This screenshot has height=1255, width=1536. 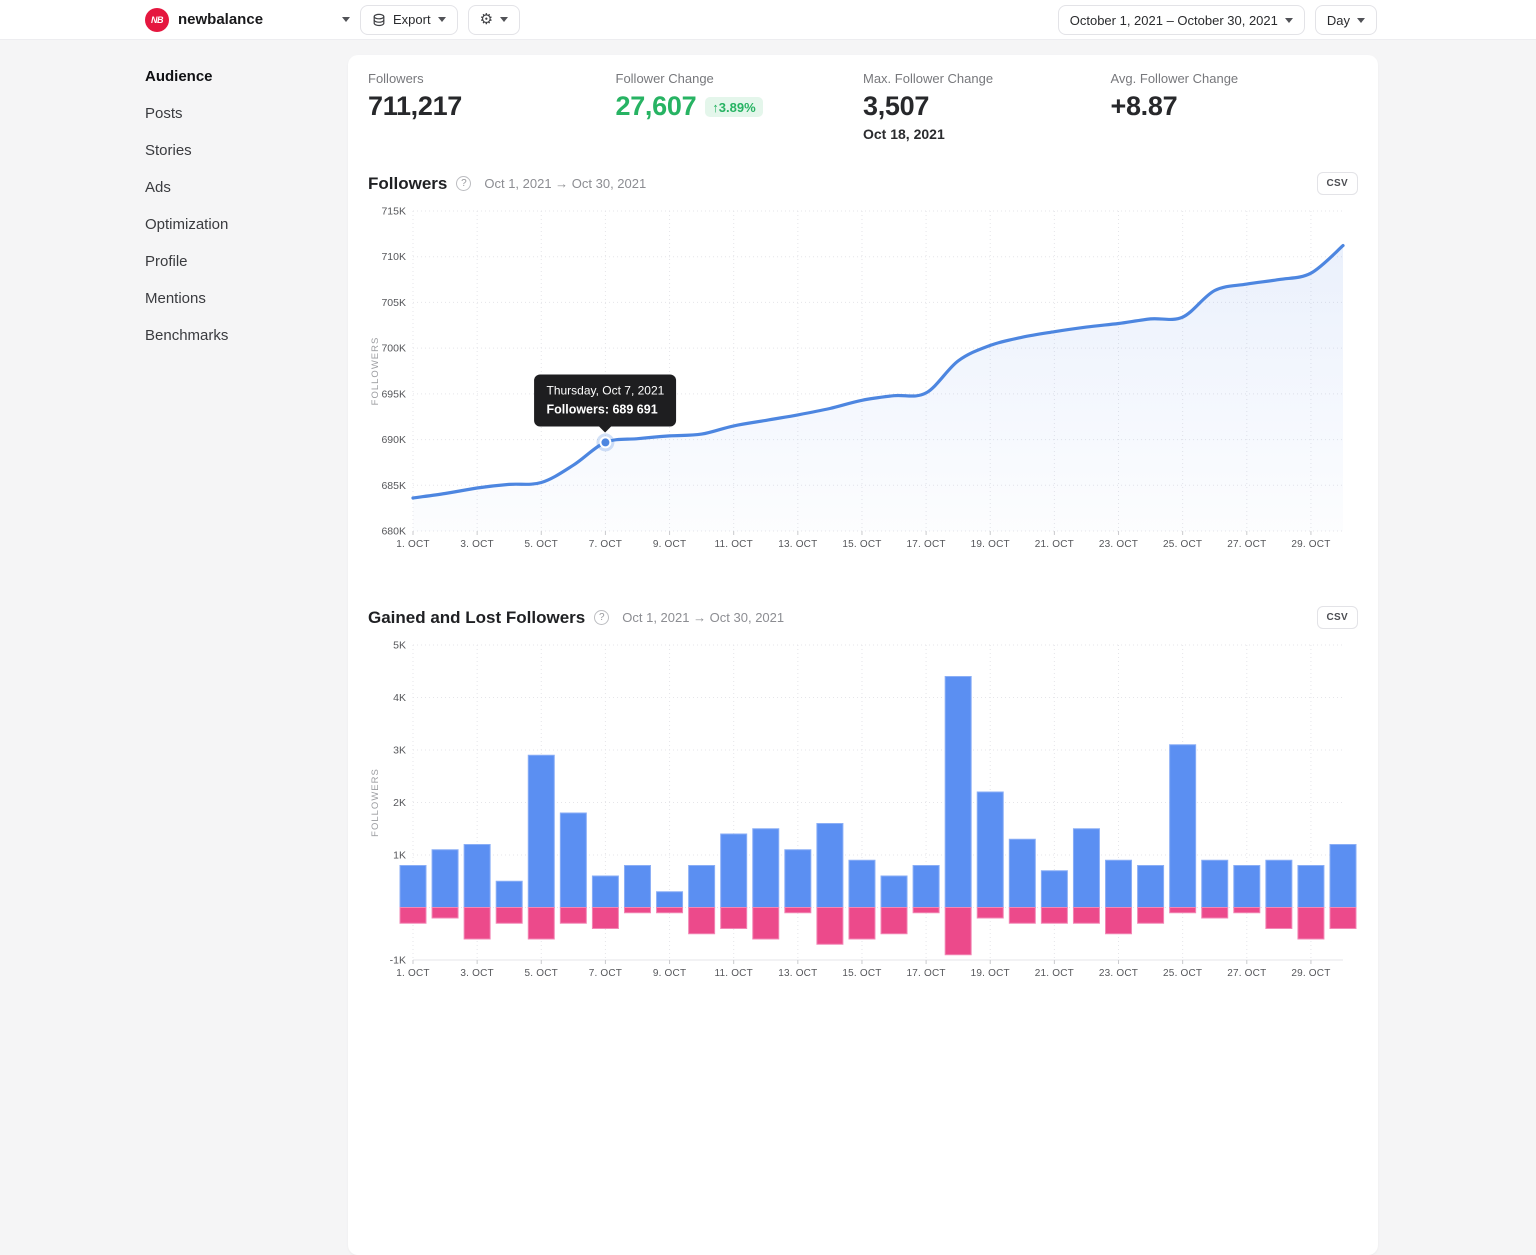 I want to click on account-name: newbalance, so click(x=221, y=19).